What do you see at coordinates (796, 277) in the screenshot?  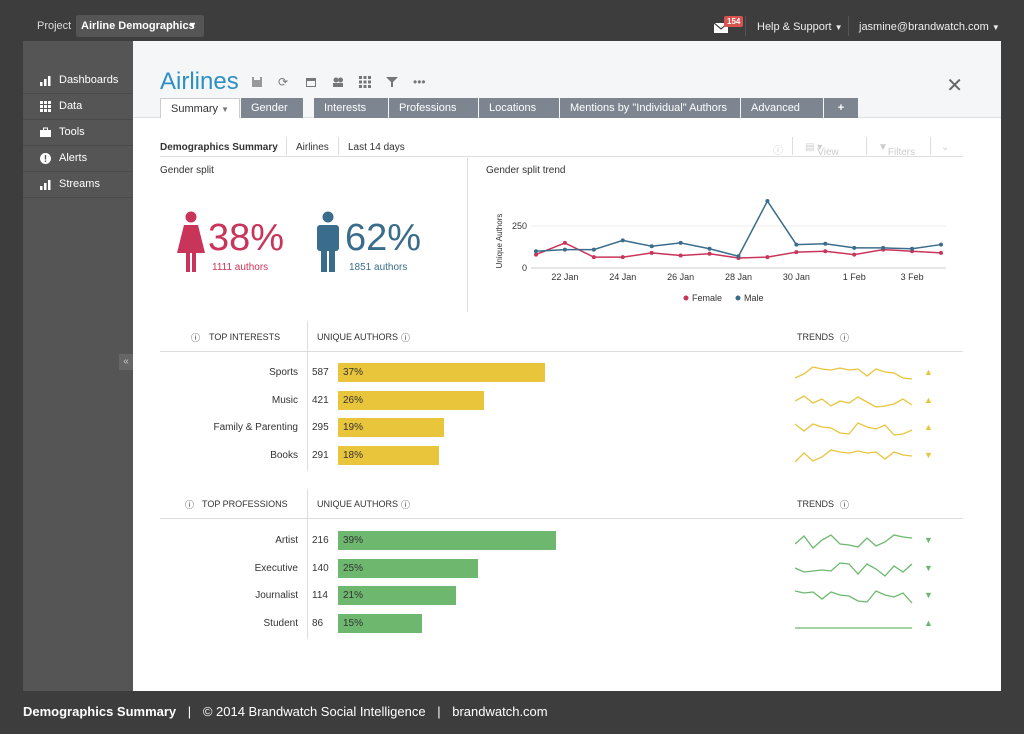 I see `x-tick-label: 30 Jan` at bounding box center [796, 277].